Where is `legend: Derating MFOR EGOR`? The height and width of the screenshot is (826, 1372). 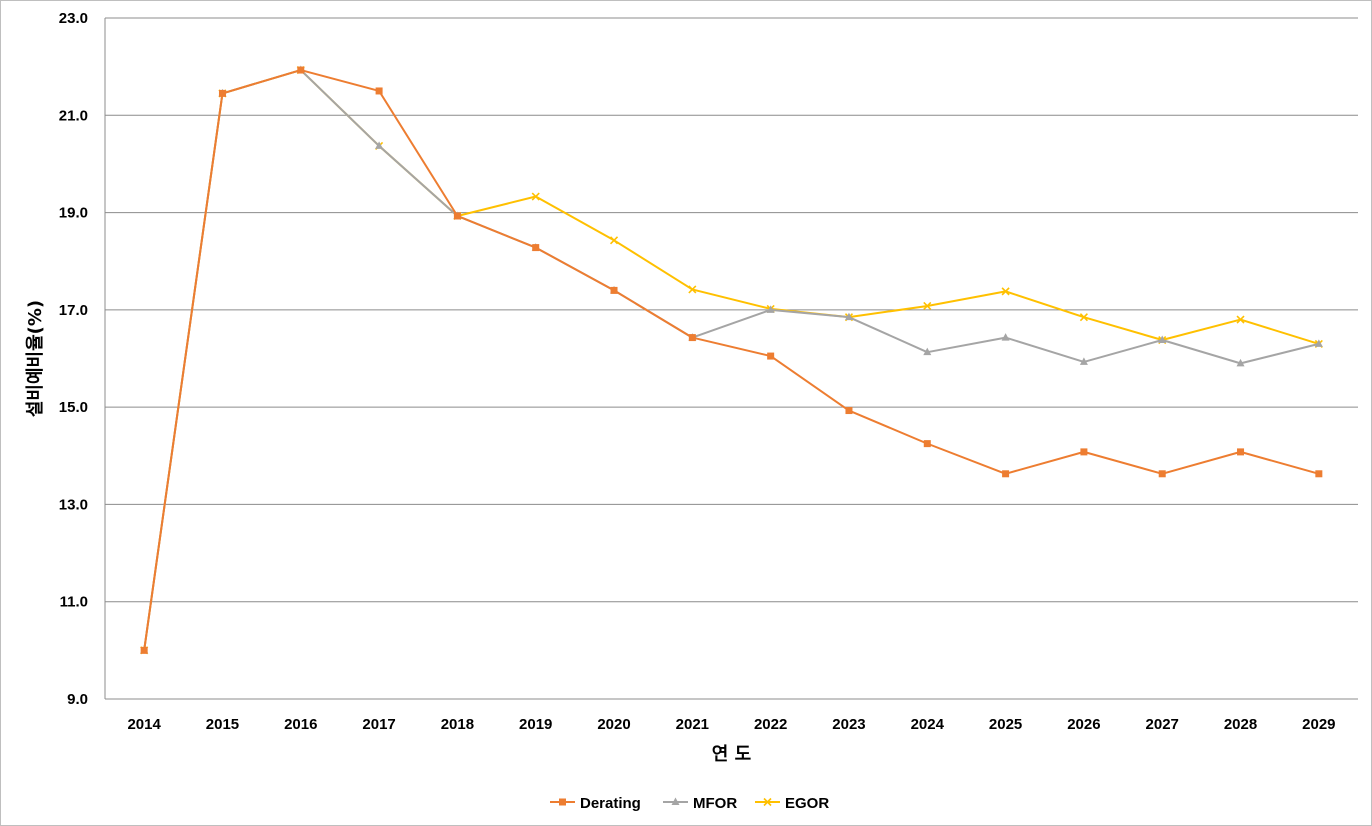
legend: Derating MFOR EGOR is located at coordinates (689, 803).